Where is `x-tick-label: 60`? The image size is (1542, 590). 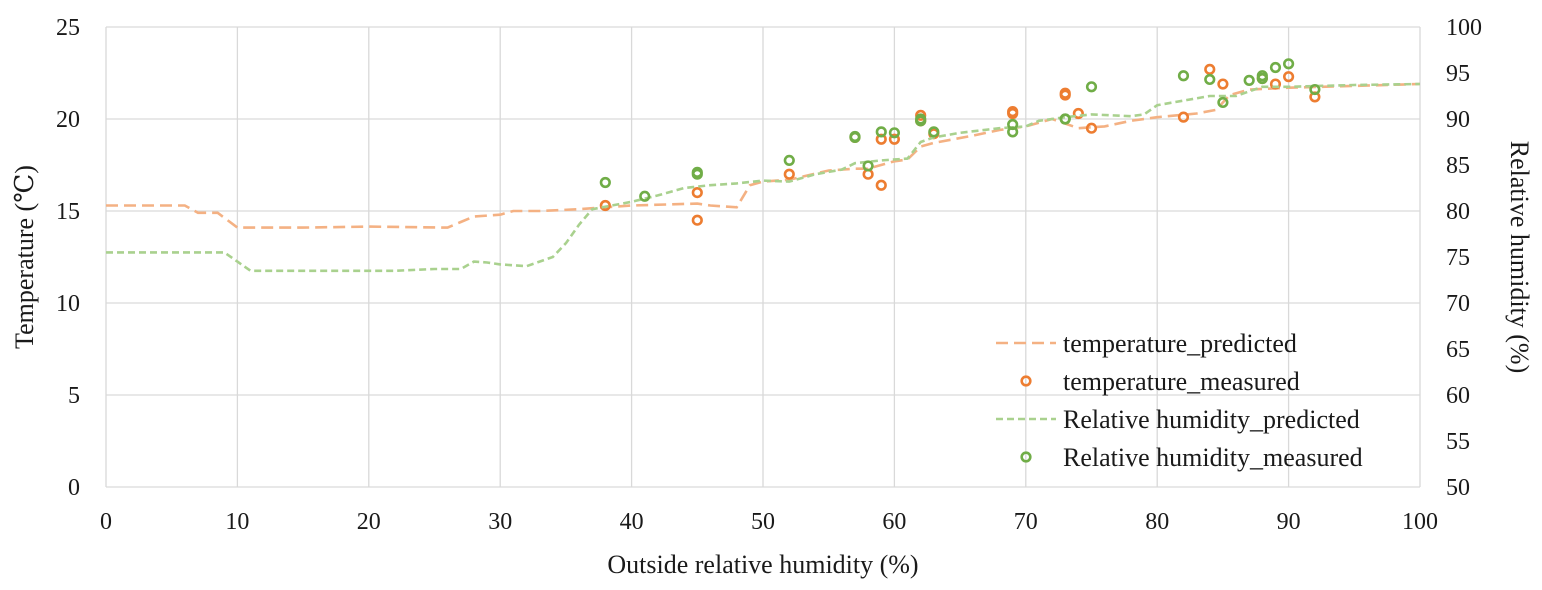 x-tick-label: 60 is located at coordinates (894, 522).